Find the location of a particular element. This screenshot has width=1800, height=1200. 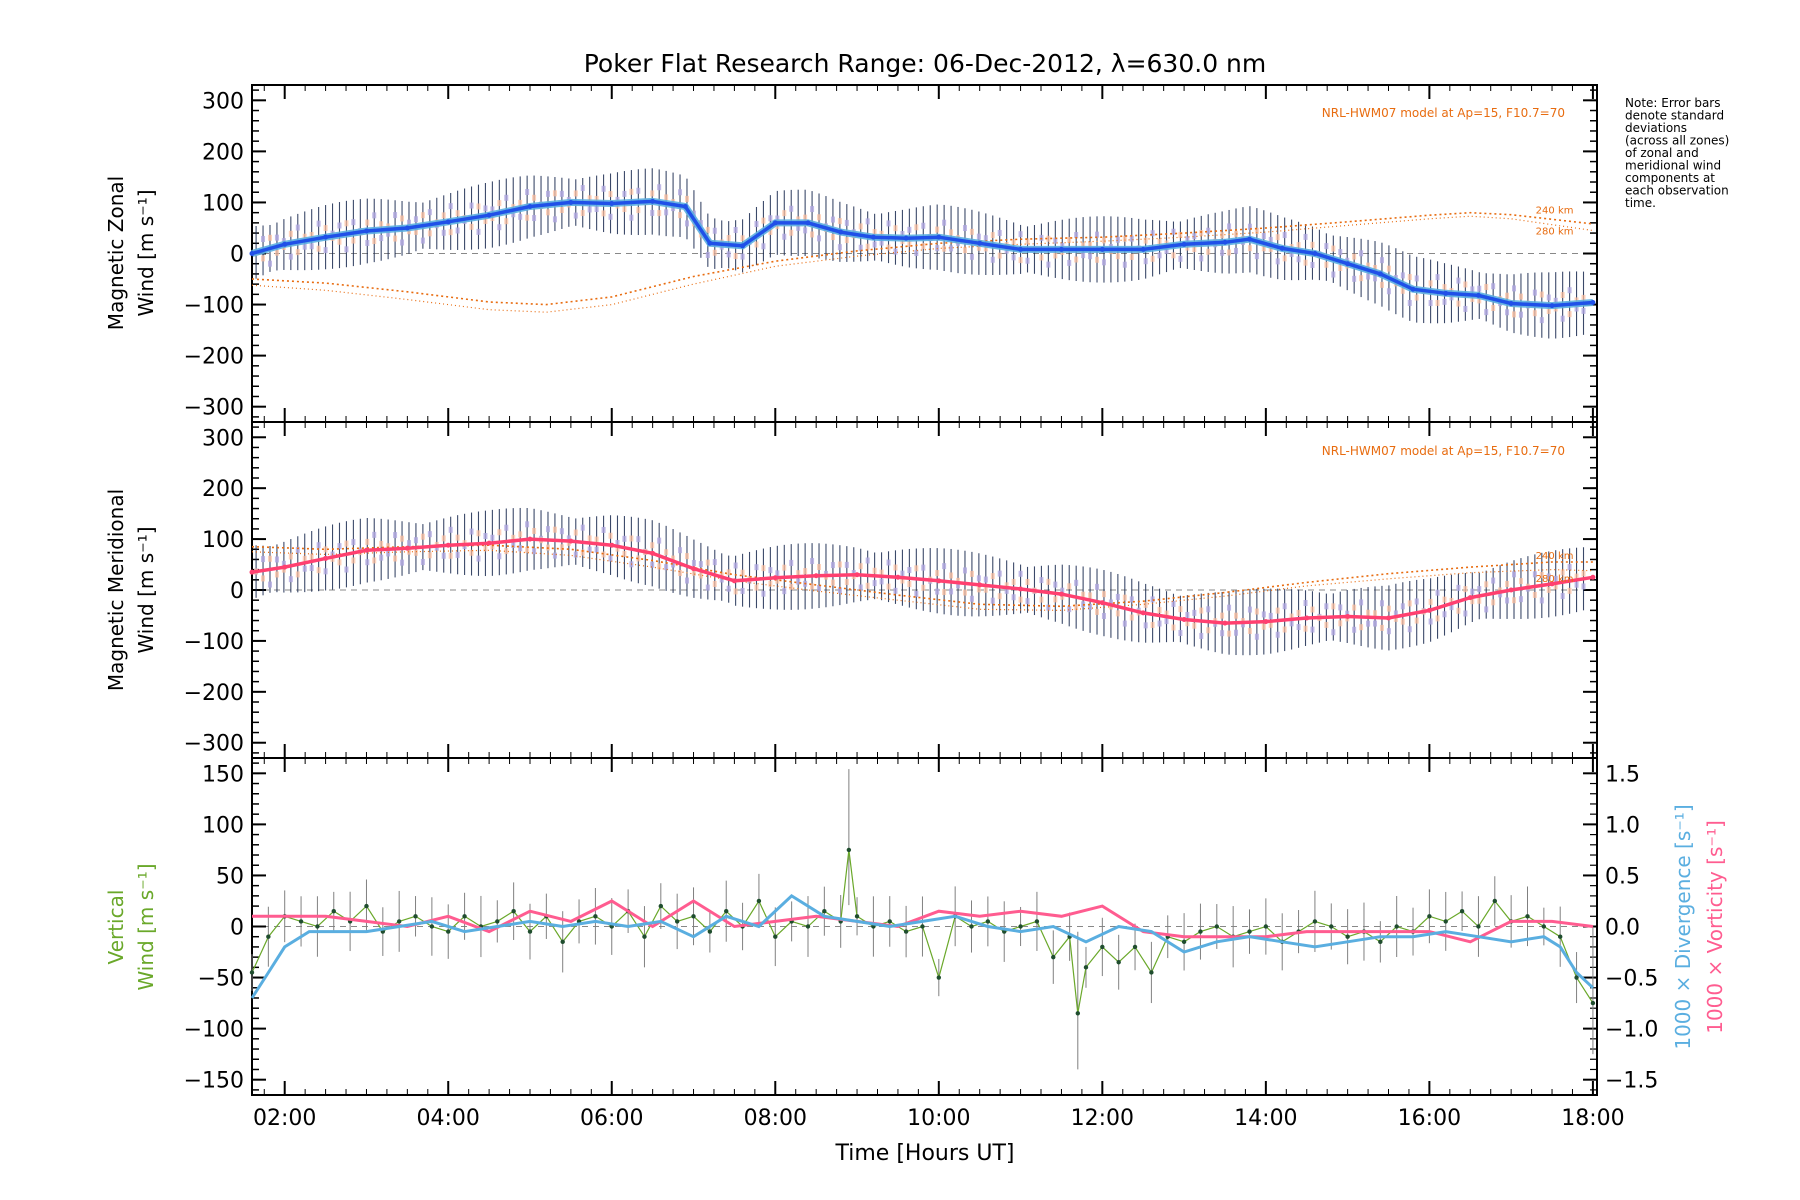

zonal-model-label: NRL-HWM07 model at Ap=15, F10.7=70 is located at coordinates (1443, 113).